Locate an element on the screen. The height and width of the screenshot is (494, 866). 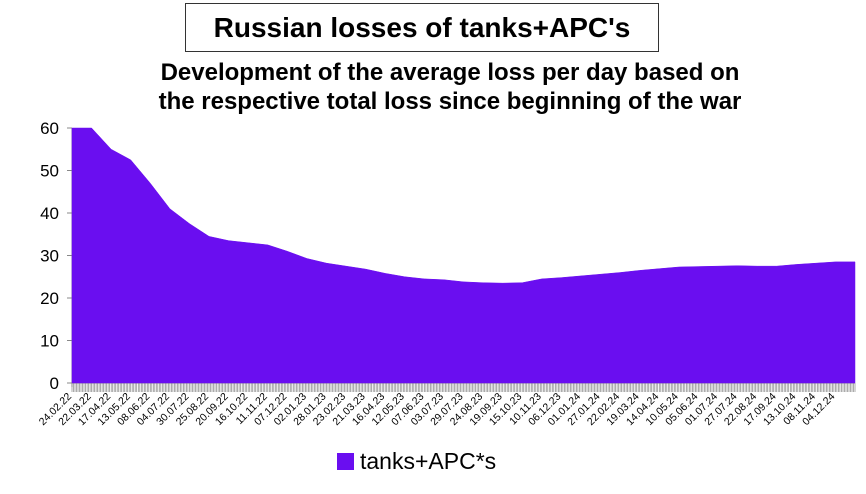
chart-title-box: Russian losses of tanks+APC's is located at coordinates (422, 27).